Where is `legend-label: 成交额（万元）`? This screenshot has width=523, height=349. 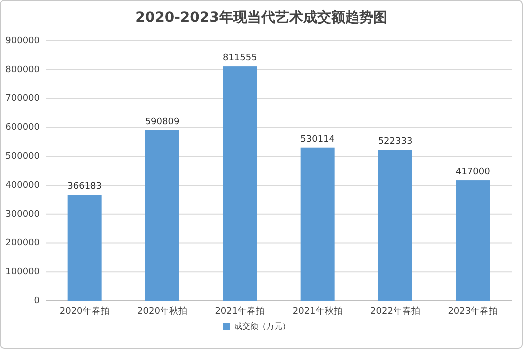 legend-label: 成交额（万元） is located at coordinates (262, 327).